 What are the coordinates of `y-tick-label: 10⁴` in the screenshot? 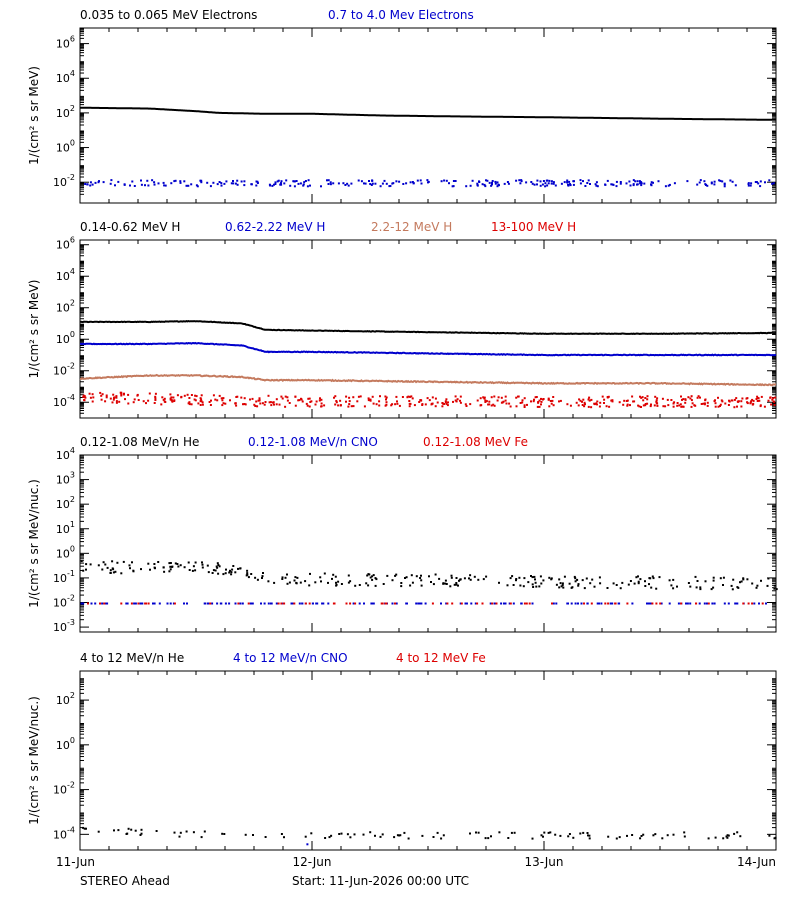 It's located at (65, 275).